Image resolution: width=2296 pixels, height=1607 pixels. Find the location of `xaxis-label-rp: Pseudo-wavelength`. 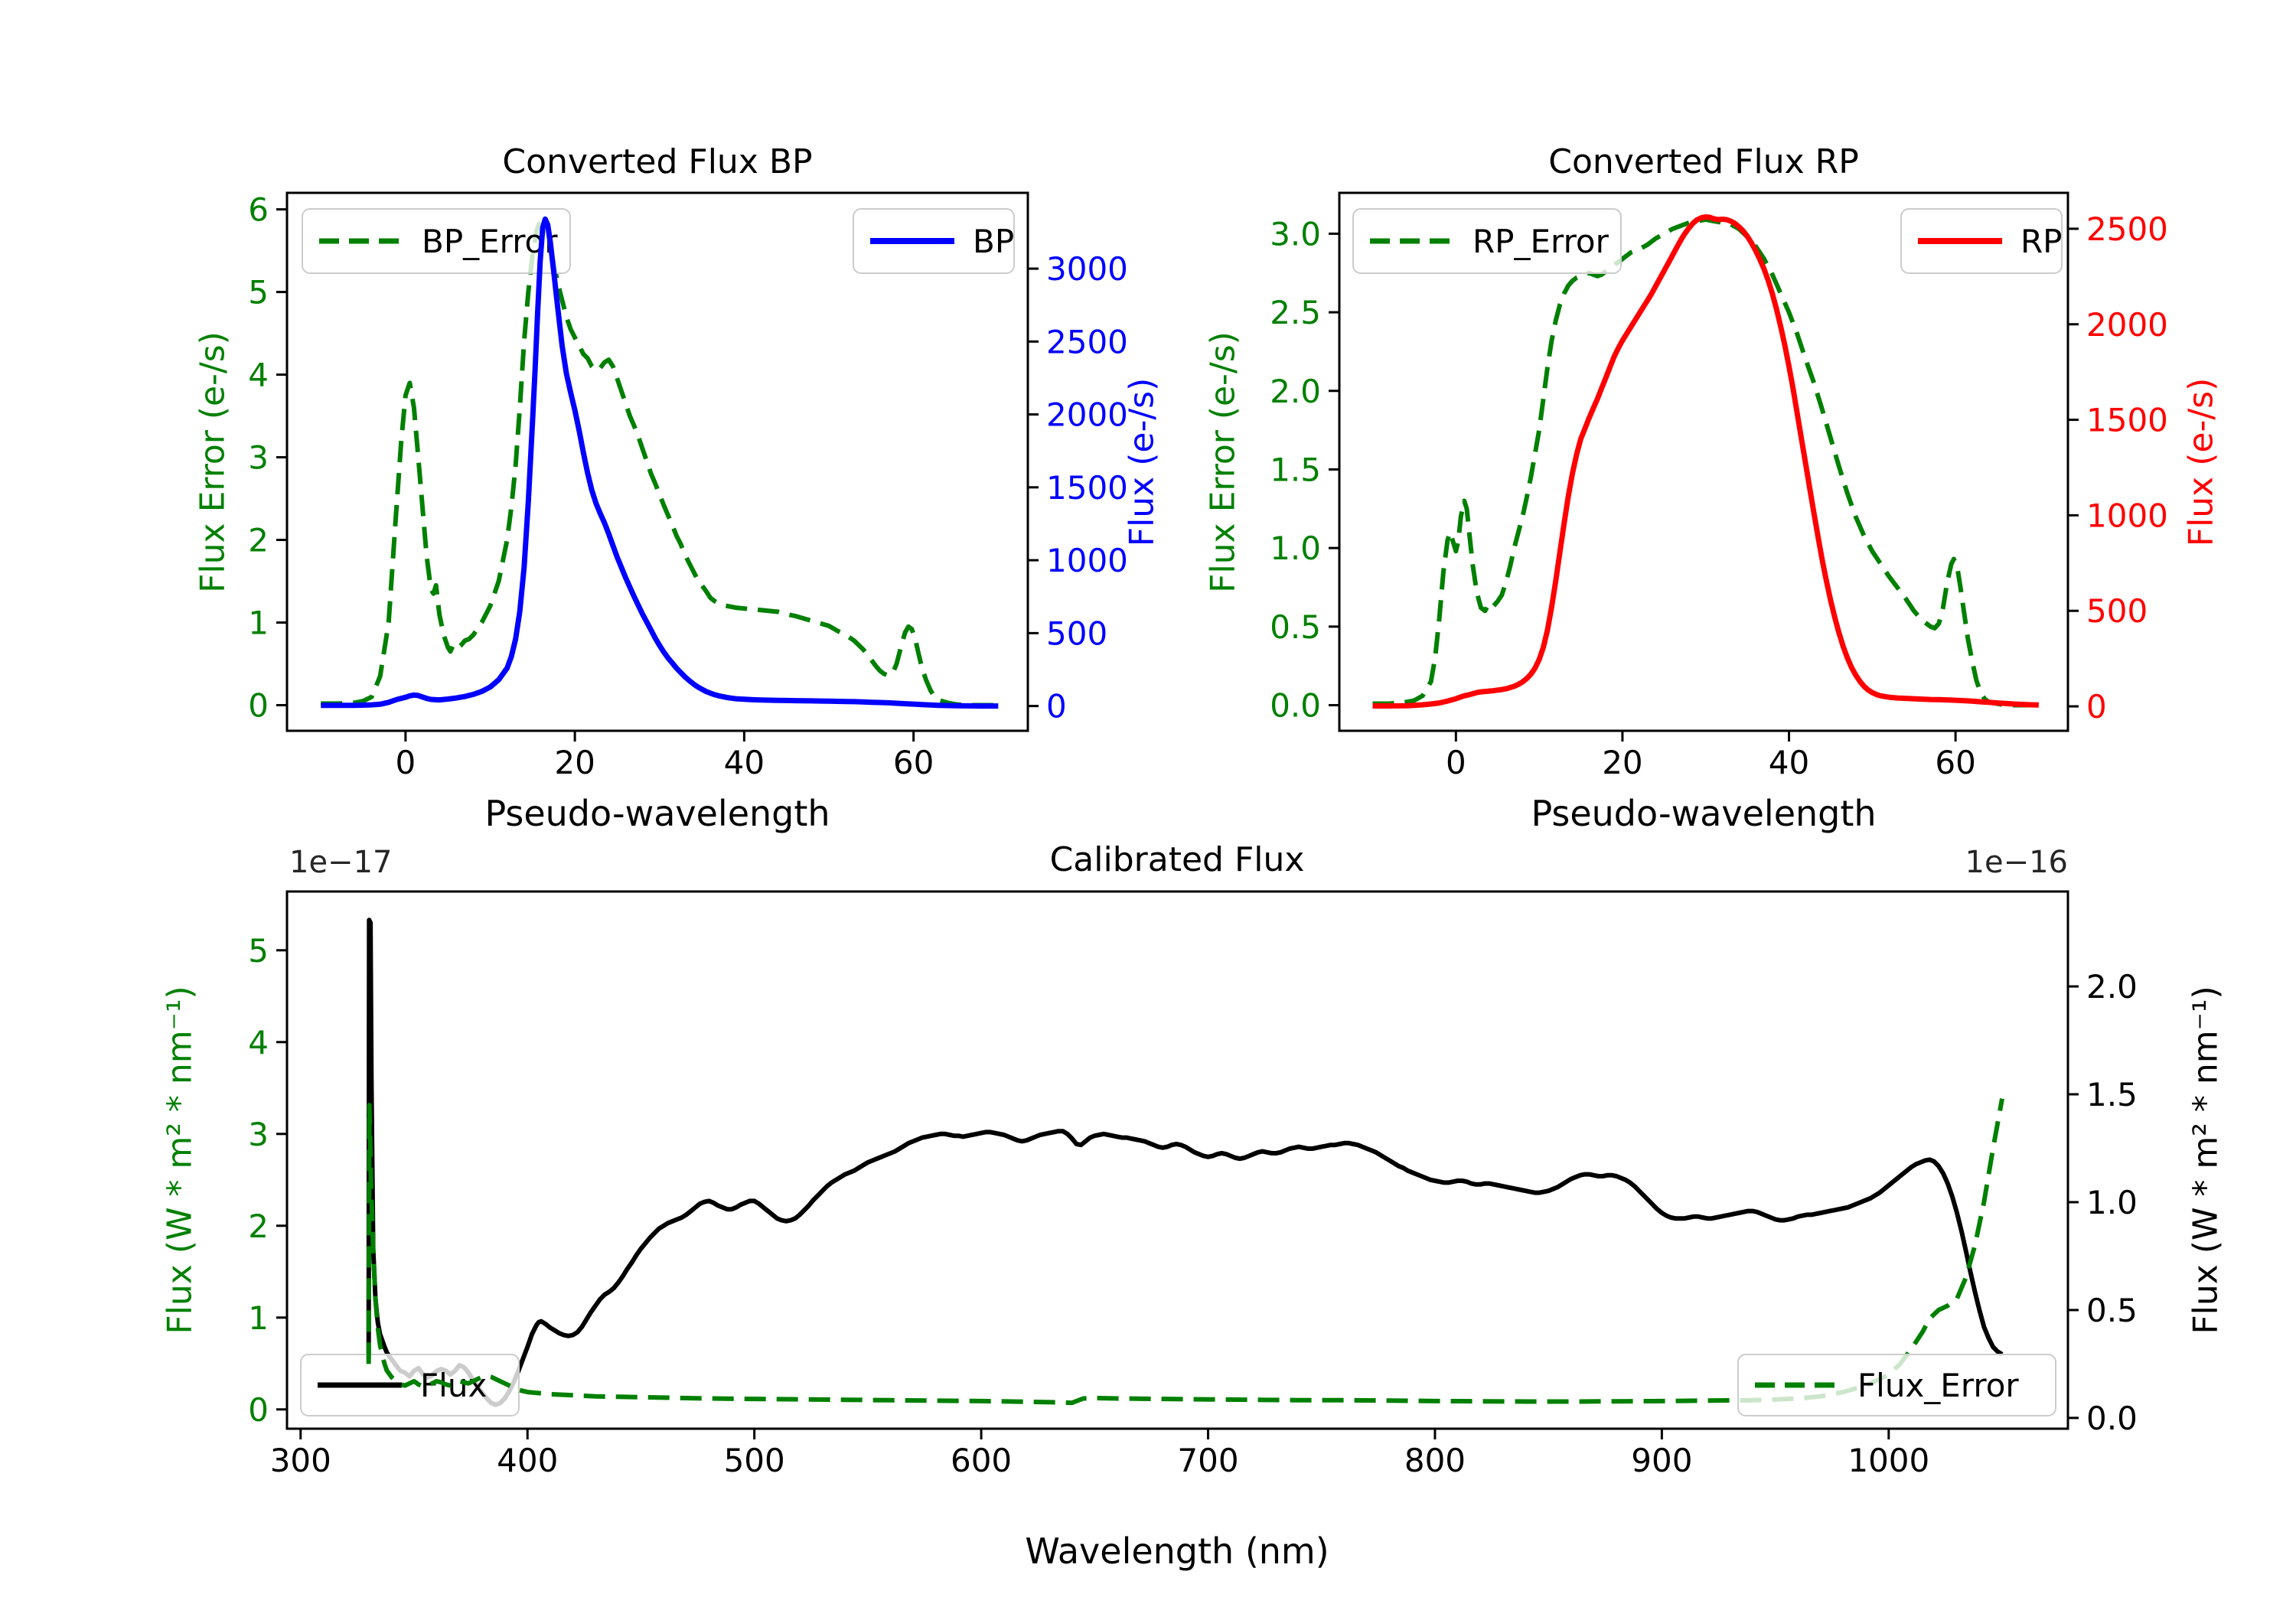

xaxis-label-rp: Pseudo-wavelength is located at coordinates (1704, 814).